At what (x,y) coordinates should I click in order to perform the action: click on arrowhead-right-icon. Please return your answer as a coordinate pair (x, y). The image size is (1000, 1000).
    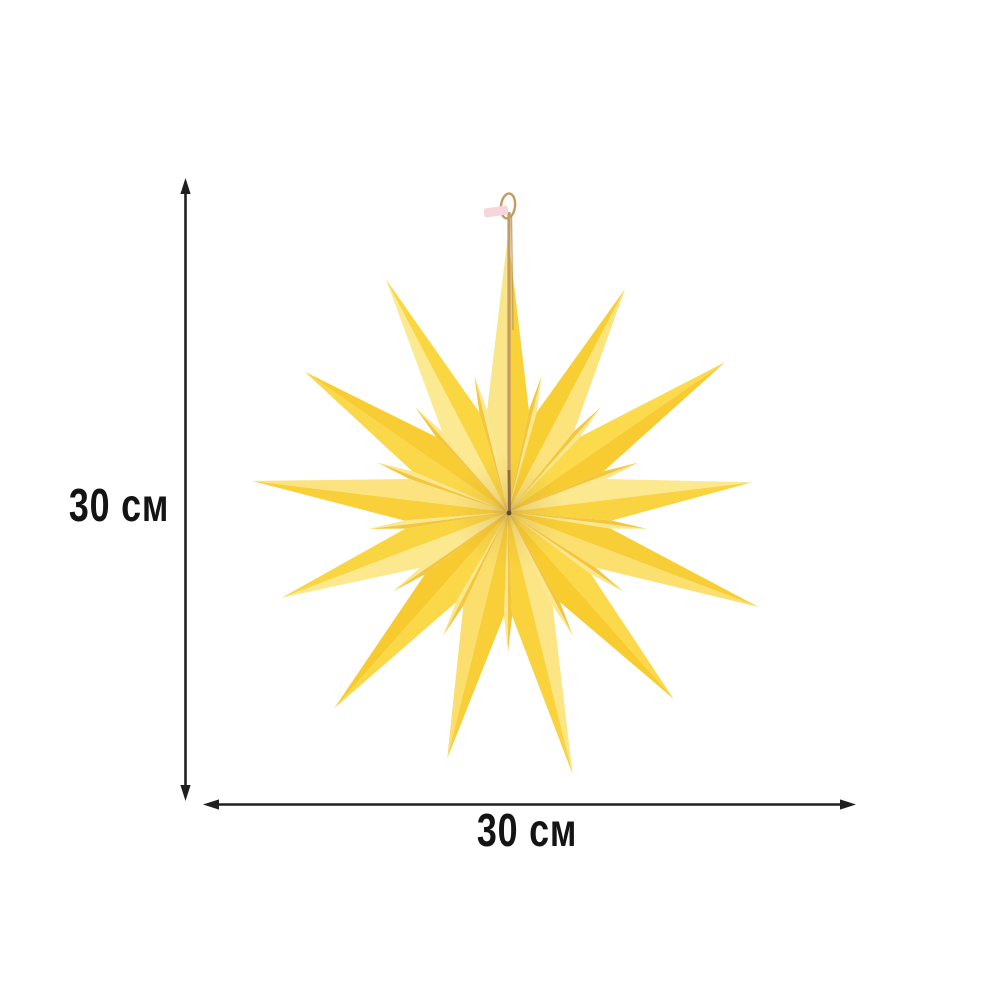
    Looking at the image, I should click on (848, 804).